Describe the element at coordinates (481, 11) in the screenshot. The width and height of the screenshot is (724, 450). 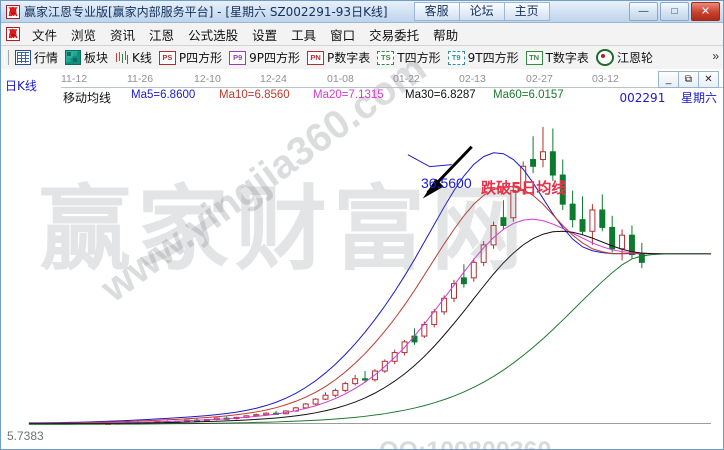
I see `forum-button: 论坛` at that location.